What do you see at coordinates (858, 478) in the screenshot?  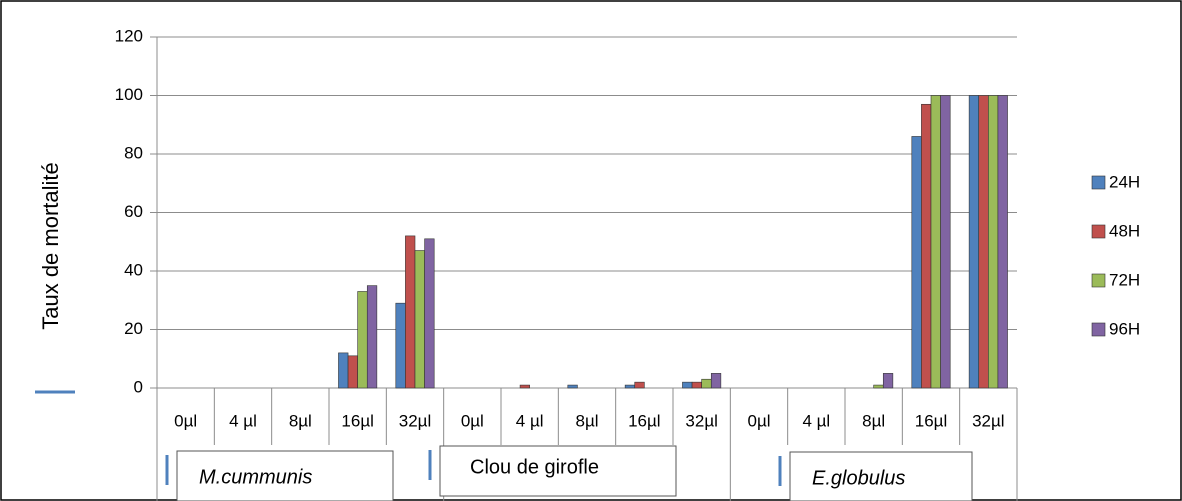 I see `group-label: E.globulus` at bounding box center [858, 478].